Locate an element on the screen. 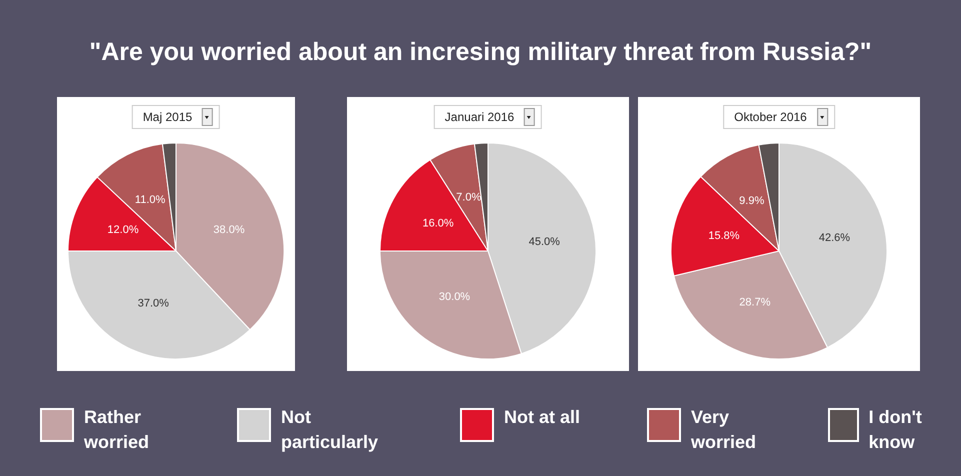  data-label: 42.6% is located at coordinates (834, 238).